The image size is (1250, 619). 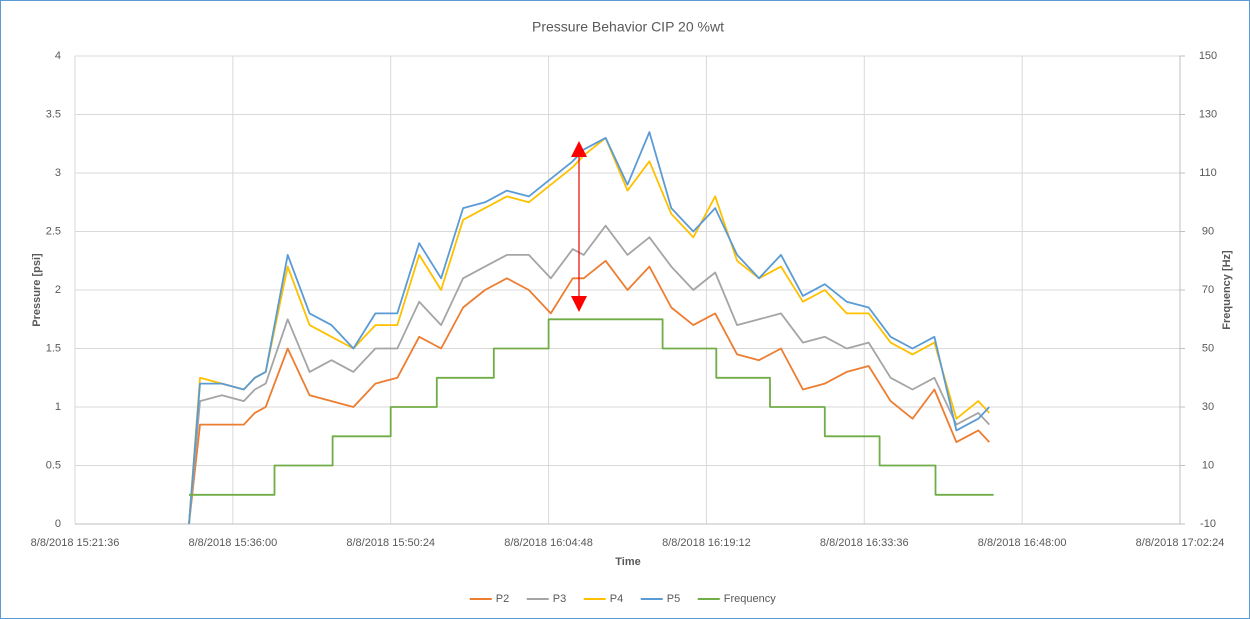 I want to click on x-tick-label: 8/8/2018 16:04:48, so click(x=548, y=543).